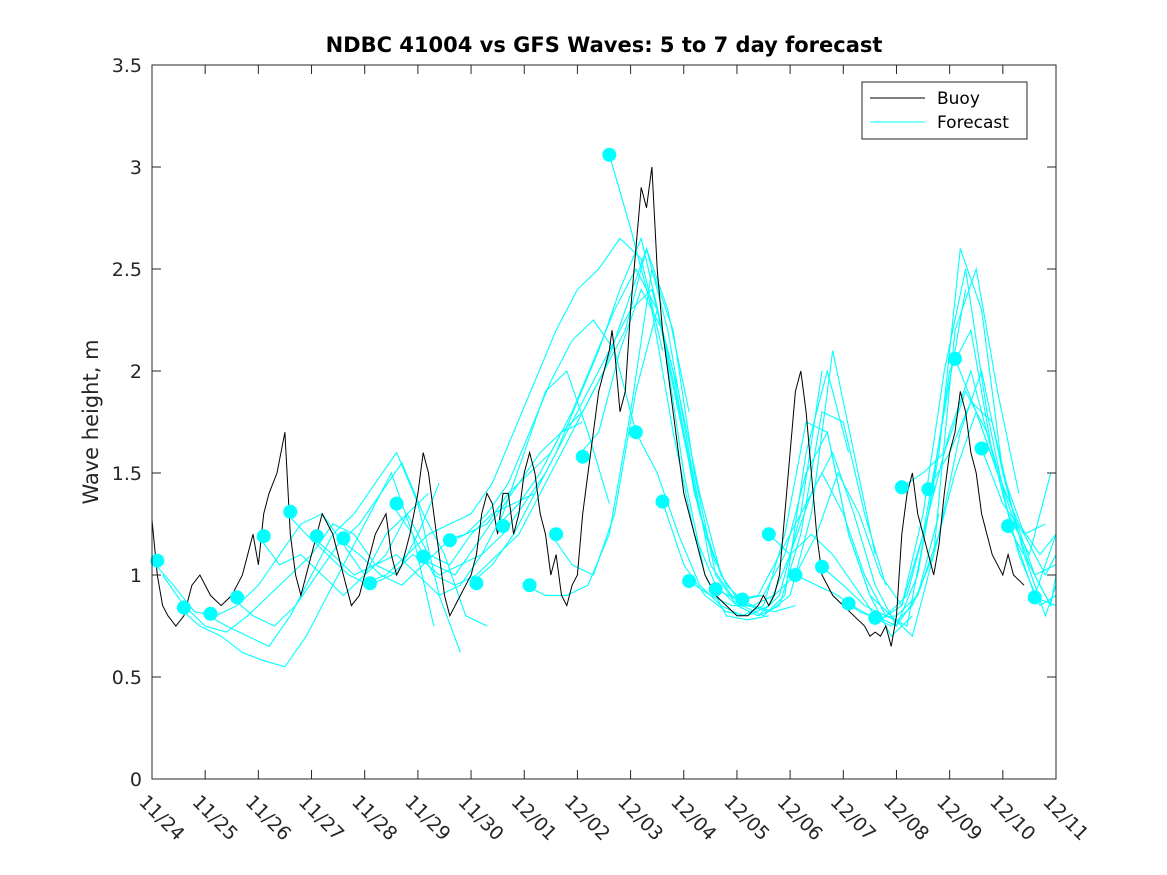 This screenshot has width=1167, height=875. What do you see at coordinates (136, 576) in the screenshot?
I see `y-tick-label: 1` at bounding box center [136, 576].